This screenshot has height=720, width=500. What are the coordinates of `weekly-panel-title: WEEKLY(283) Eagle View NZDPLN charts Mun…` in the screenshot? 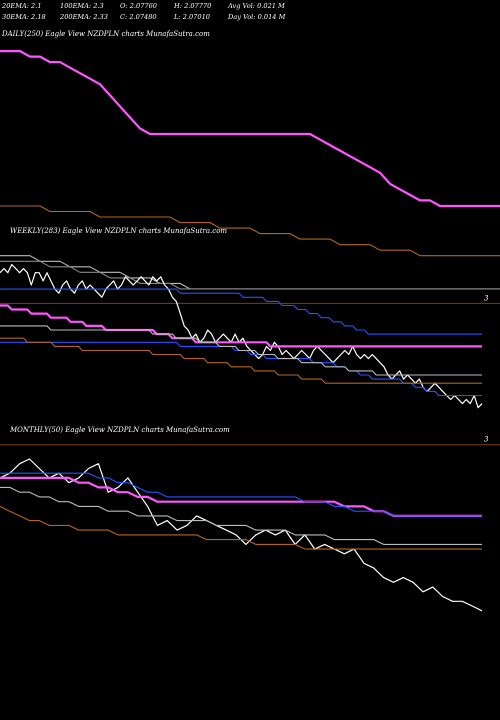 It's located at (118, 231).